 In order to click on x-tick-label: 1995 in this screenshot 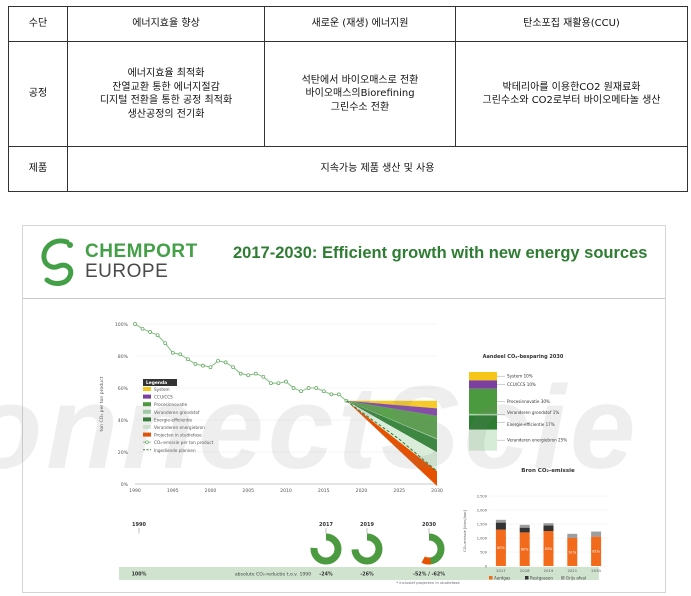, I will do `click(173, 491)`.